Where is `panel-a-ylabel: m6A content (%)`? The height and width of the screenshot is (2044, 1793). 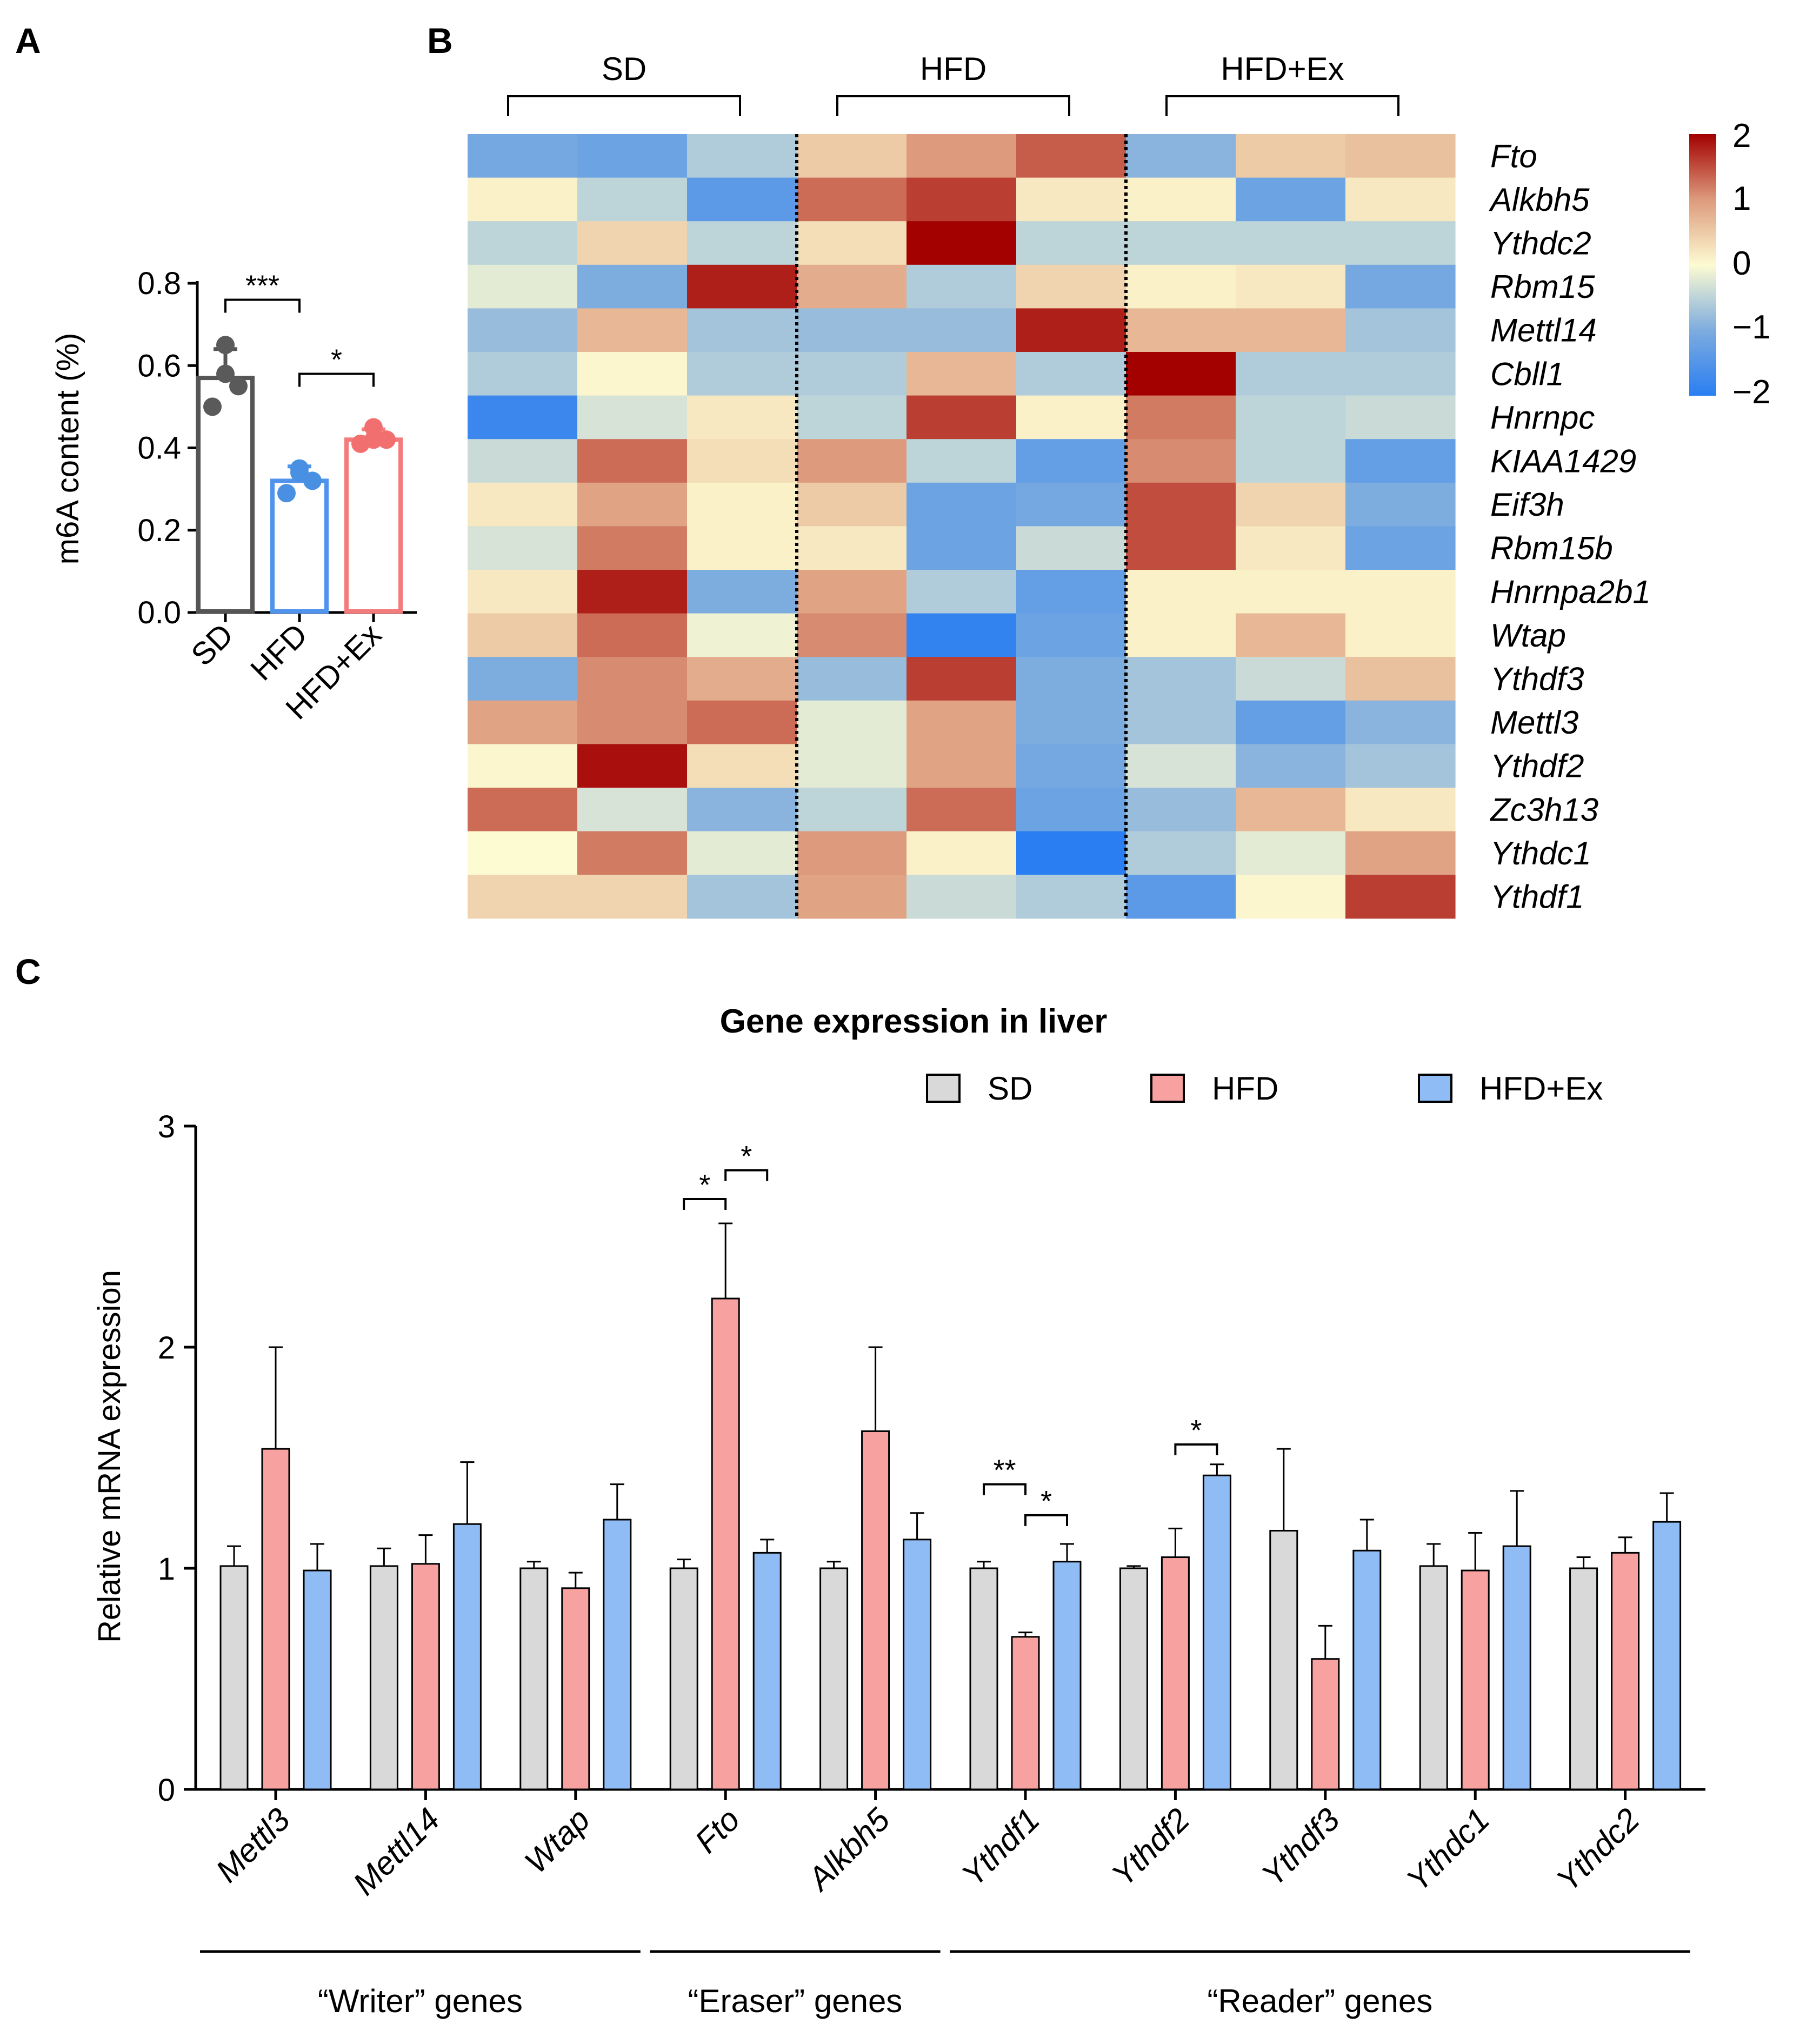 panel-a-ylabel: m6A content (%) is located at coordinates (67, 449).